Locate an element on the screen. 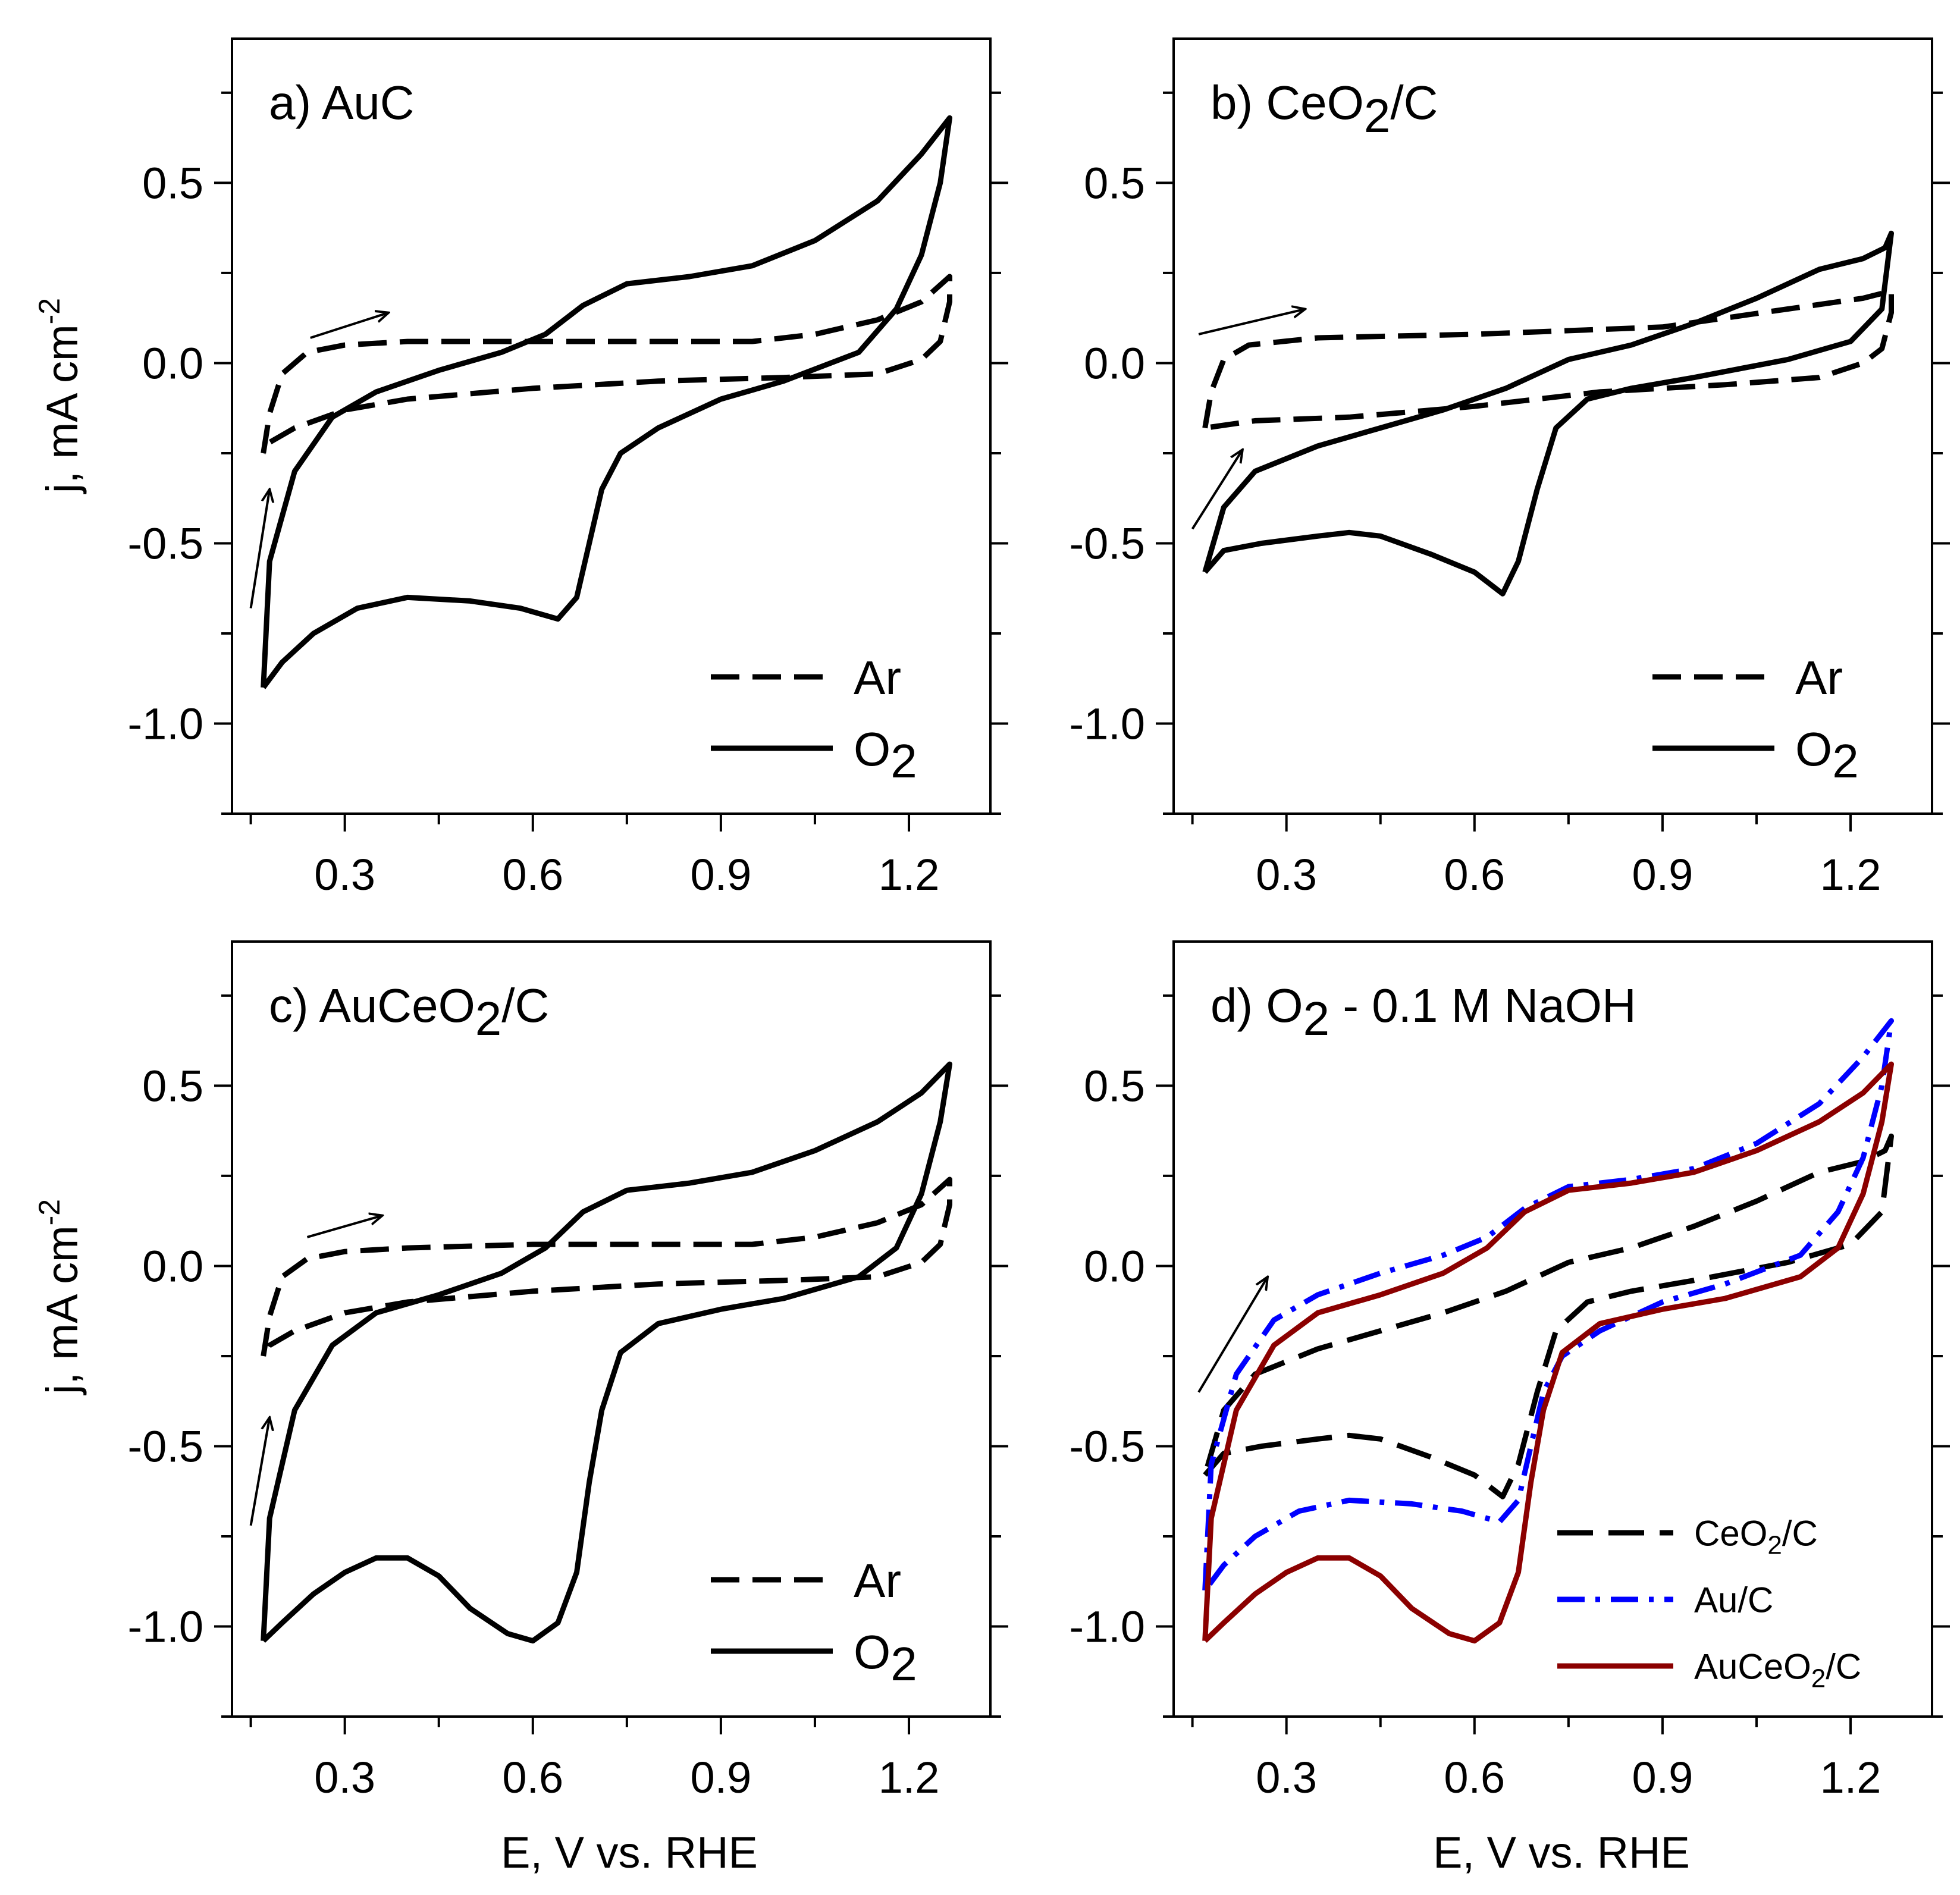 Image resolution: width=1960 pixels, height=1895 pixels. panel-title: c) AuCeO2/C is located at coordinates (409, 1012).